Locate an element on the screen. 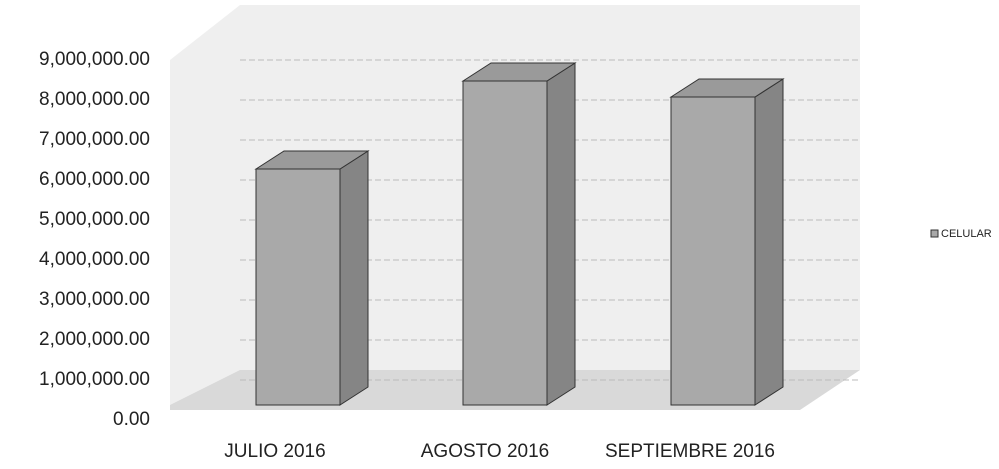 The height and width of the screenshot is (469, 999). legend-label: CELULAR is located at coordinates (966, 234).